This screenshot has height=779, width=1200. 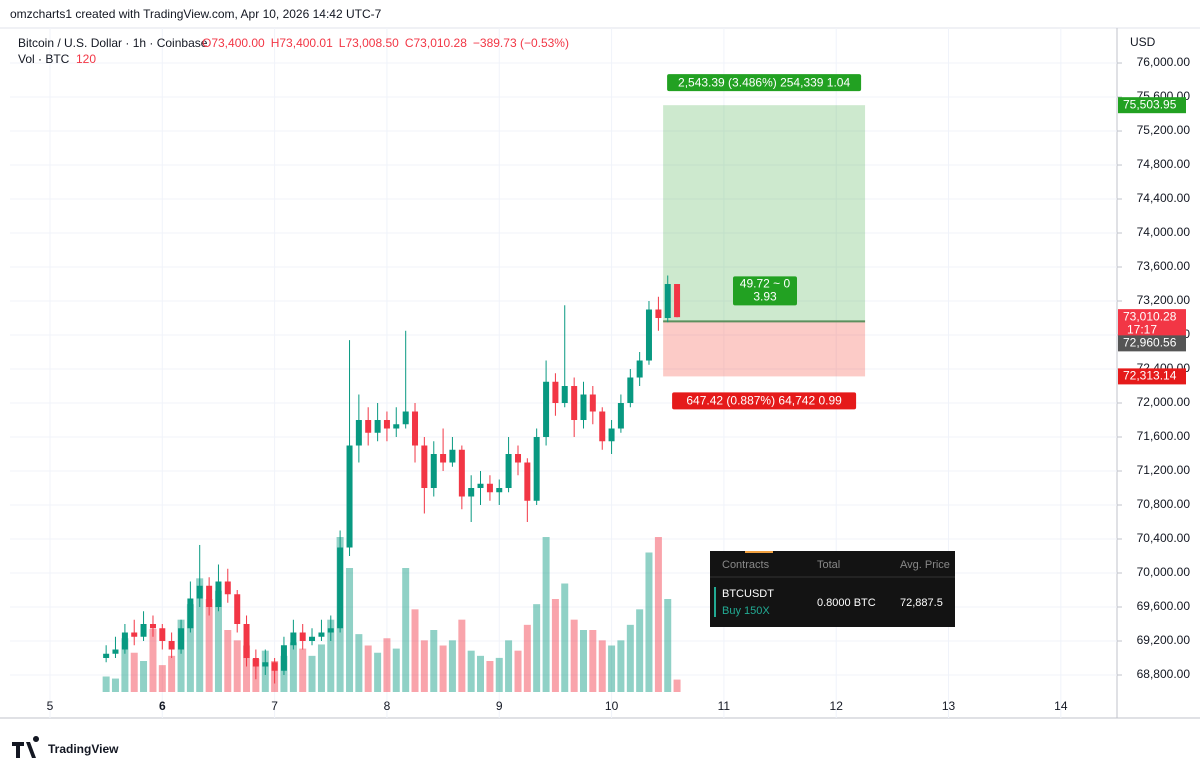 I want to click on x-tick-label: 6, so click(x=162, y=706).